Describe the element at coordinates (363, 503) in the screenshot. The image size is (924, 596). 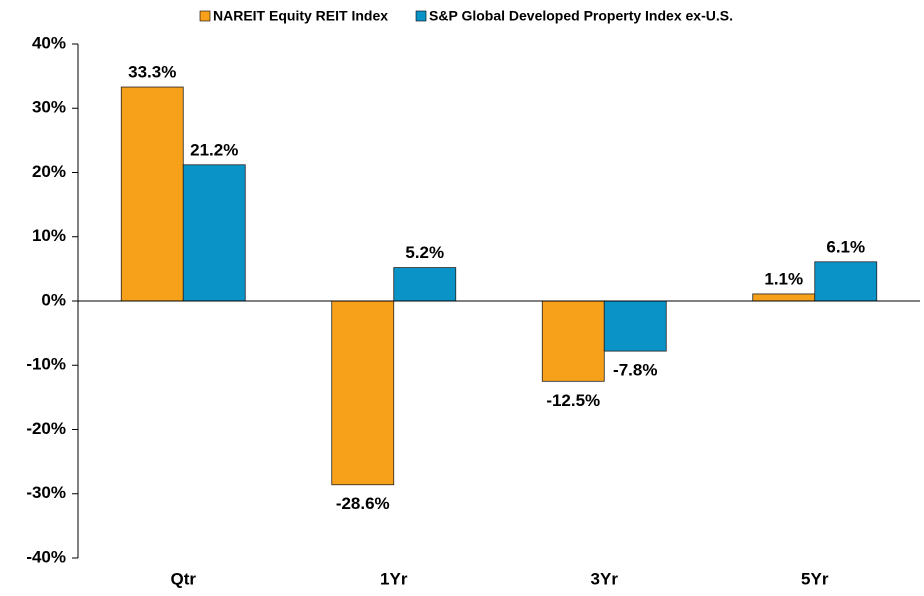
I see `value-label: -28.6%` at that location.